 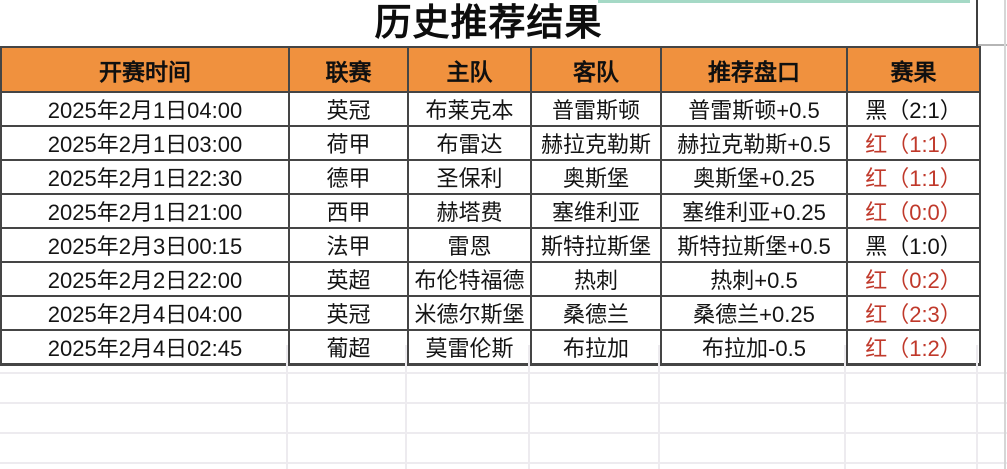 I want to click on grid-hline-right-strip, so click(x=992, y=45).